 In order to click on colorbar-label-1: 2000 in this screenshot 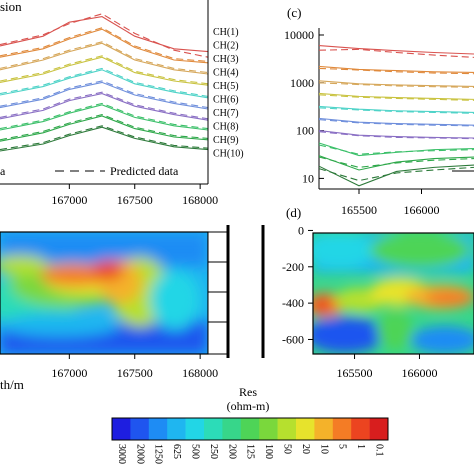, I will do `click(139, 454)`.